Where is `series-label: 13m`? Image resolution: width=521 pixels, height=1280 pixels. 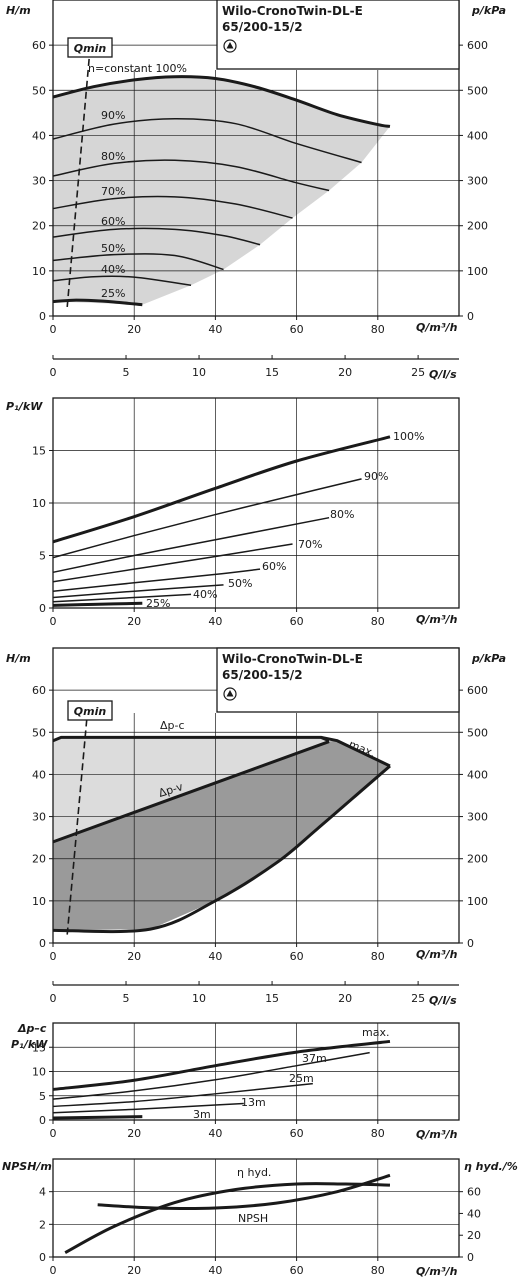
series-label: 13m is located at coordinates (253, 1102).